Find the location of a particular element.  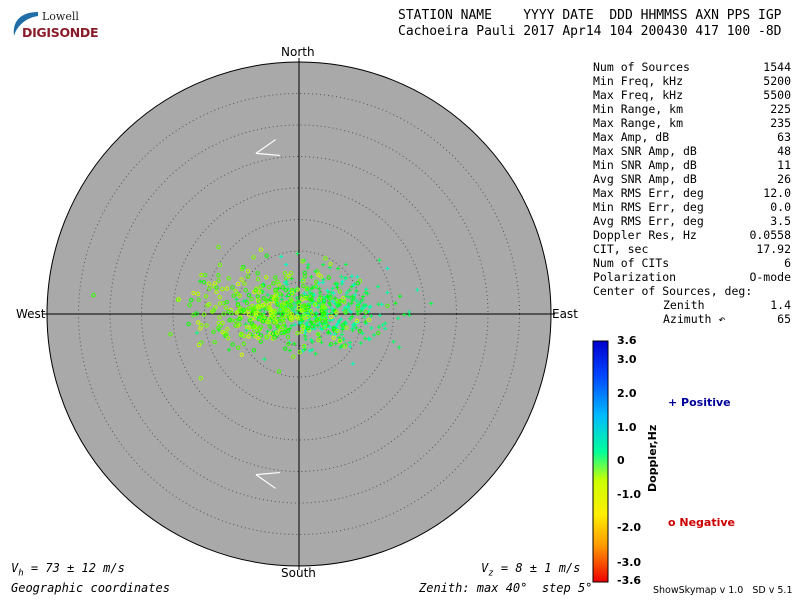

zenith-scale-label: Zenith: max 40° step 5° is located at coordinates (506, 588).